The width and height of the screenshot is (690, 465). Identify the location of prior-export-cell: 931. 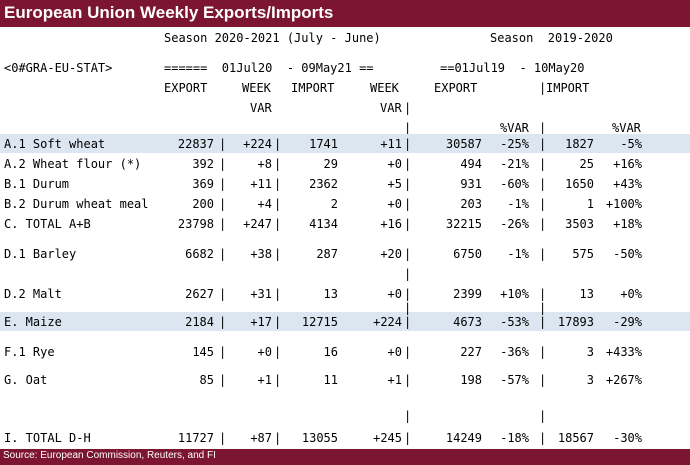
(471, 184).